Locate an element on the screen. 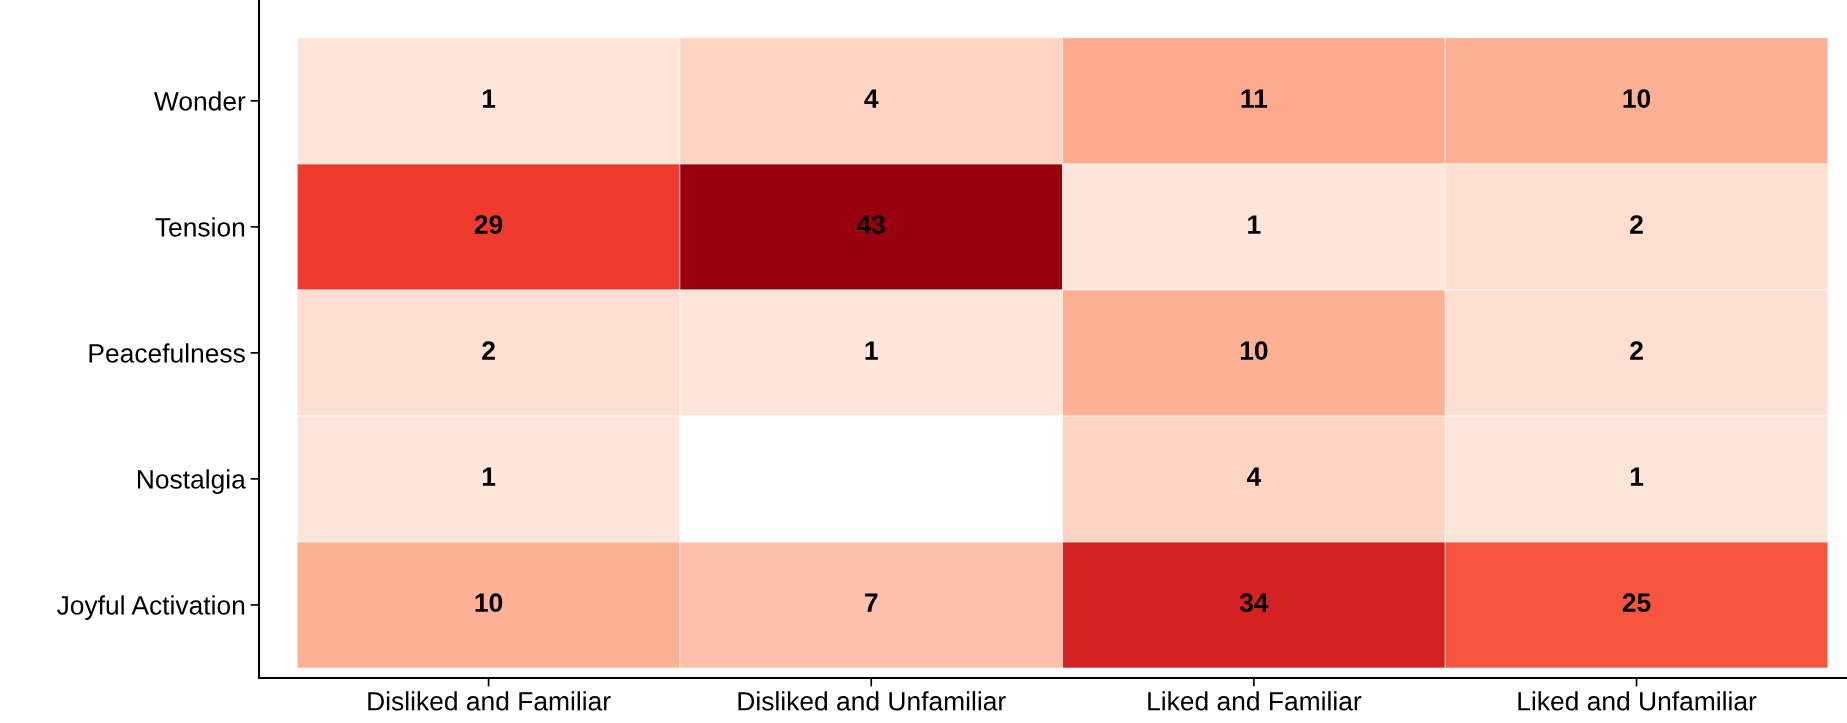 The height and width of the screenshot is (723, 1847). y-tick-label: Peacefulness is located at coordinates (167, 353).